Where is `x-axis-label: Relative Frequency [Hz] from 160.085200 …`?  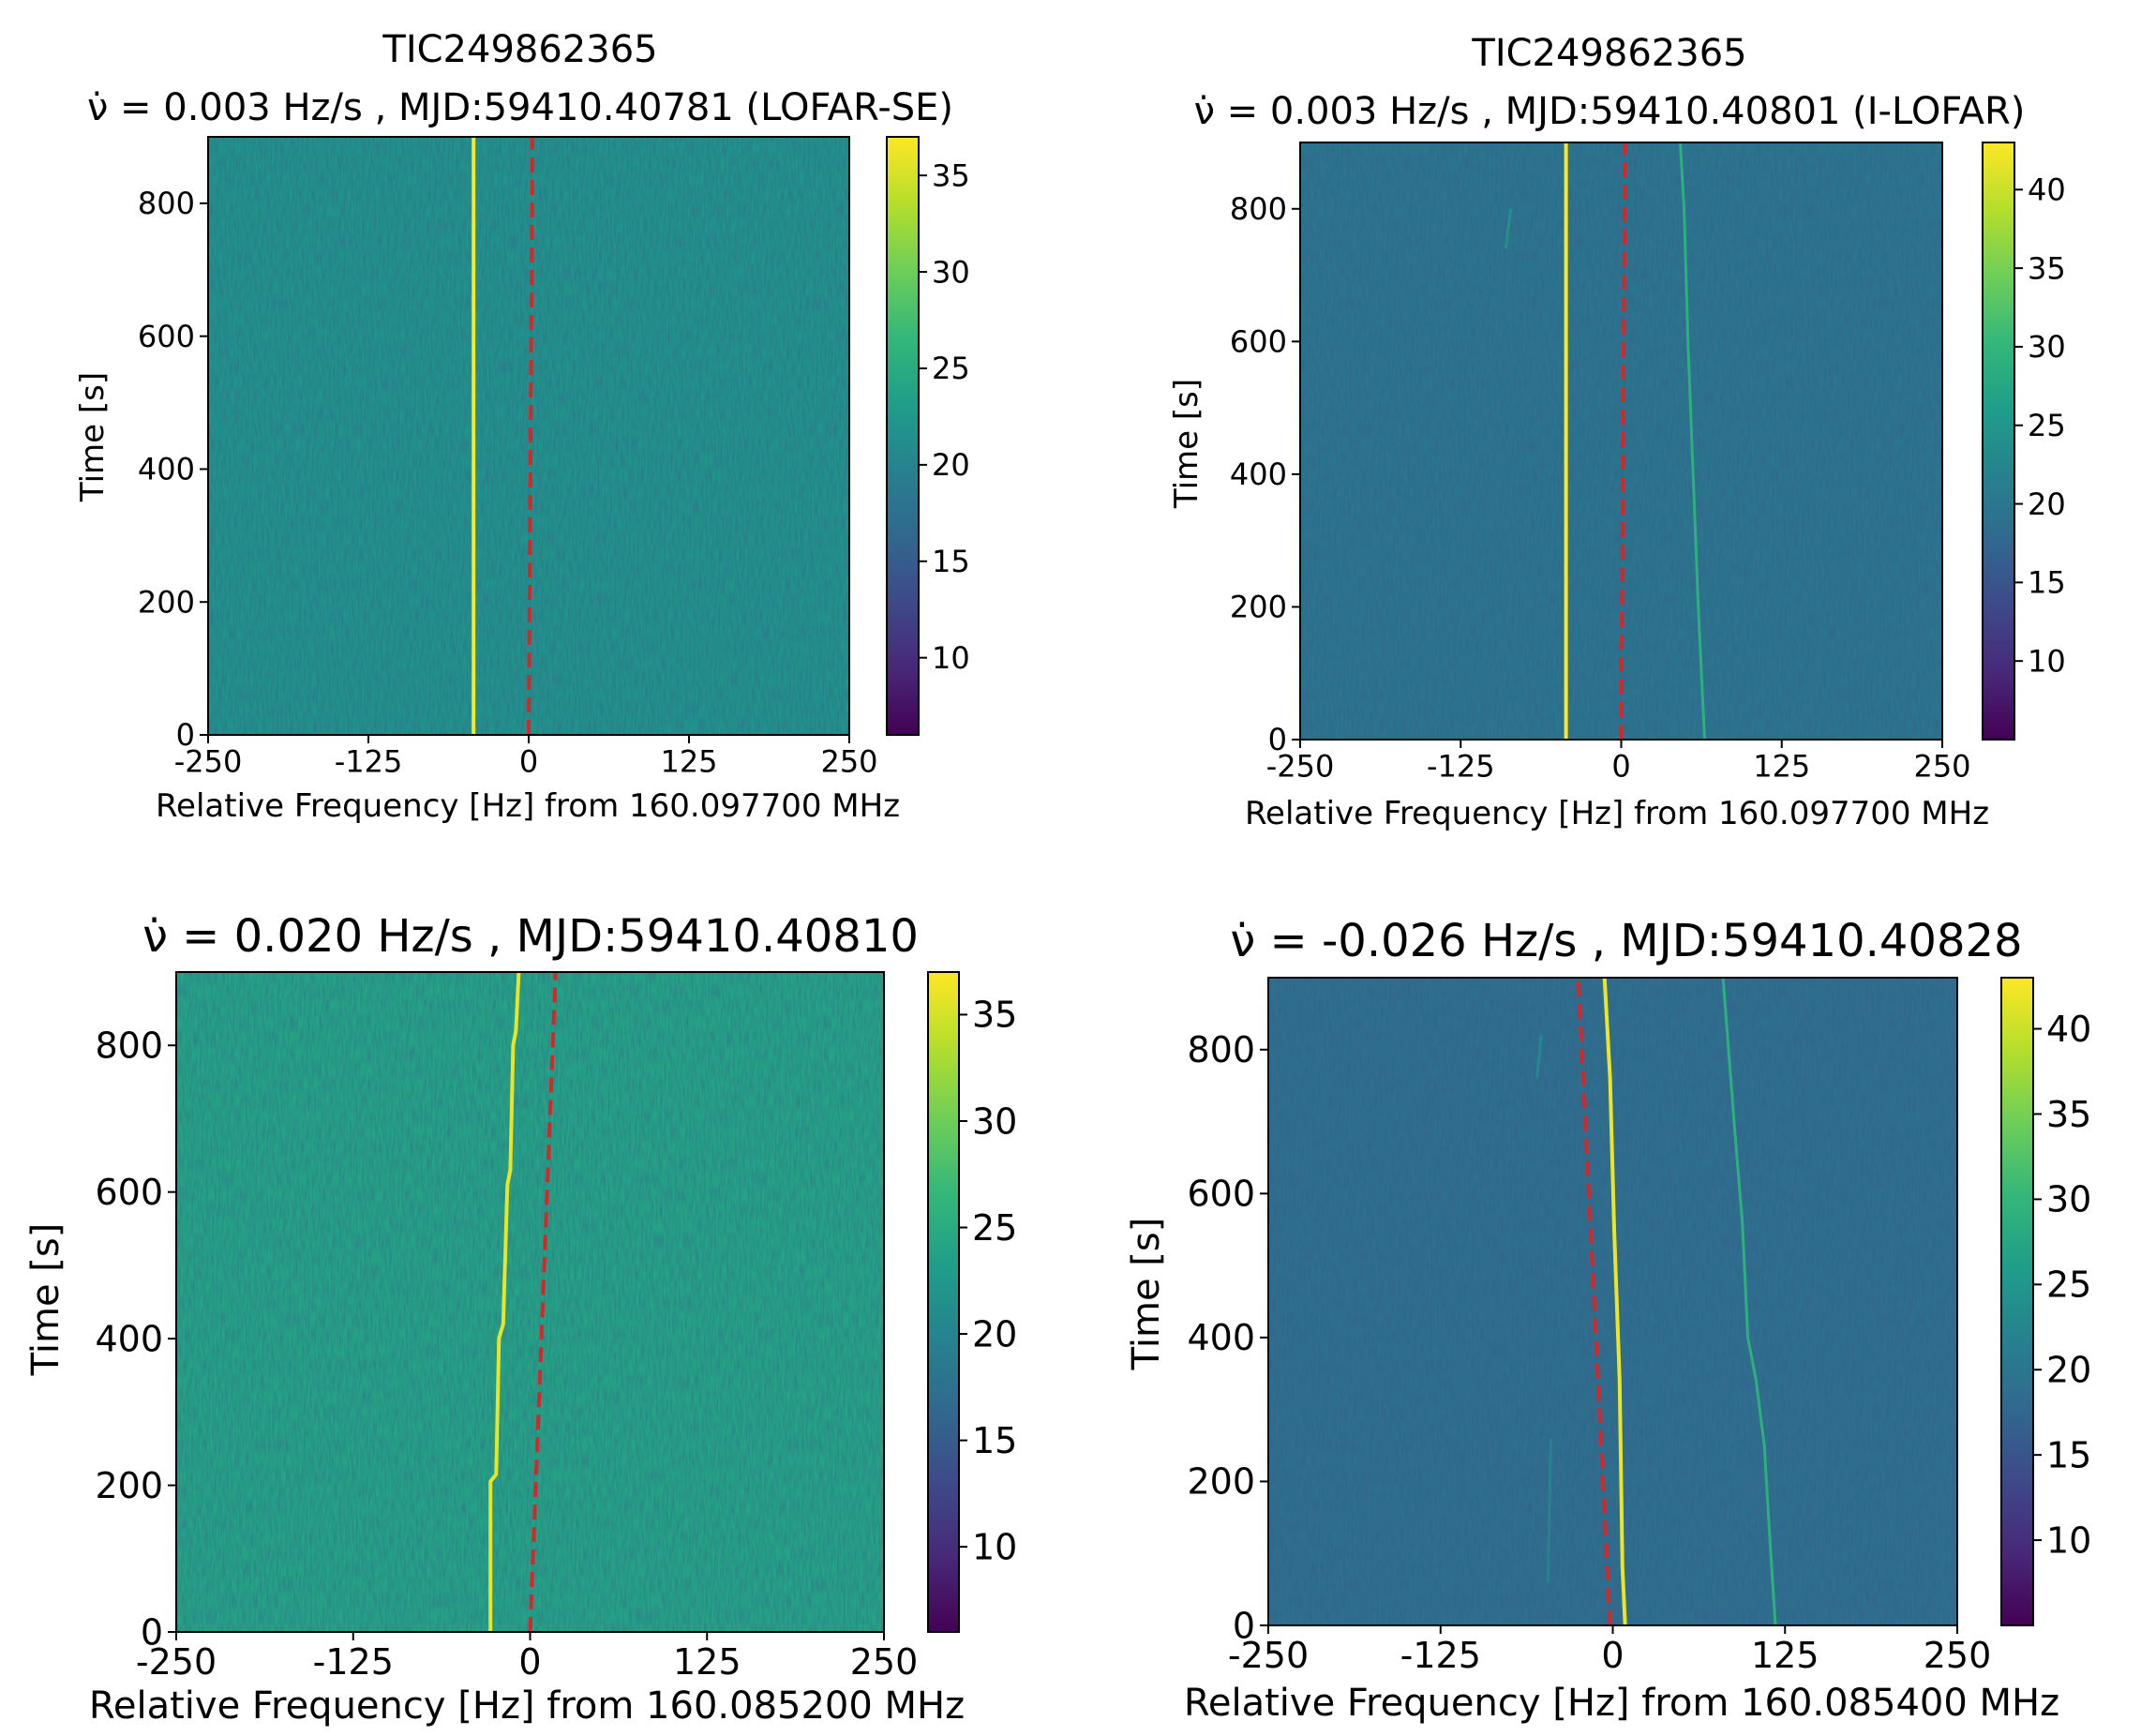 x-axis-label: Relative Frequency [Hz] from 160.085200 … is located at coordinates (527, 1706).